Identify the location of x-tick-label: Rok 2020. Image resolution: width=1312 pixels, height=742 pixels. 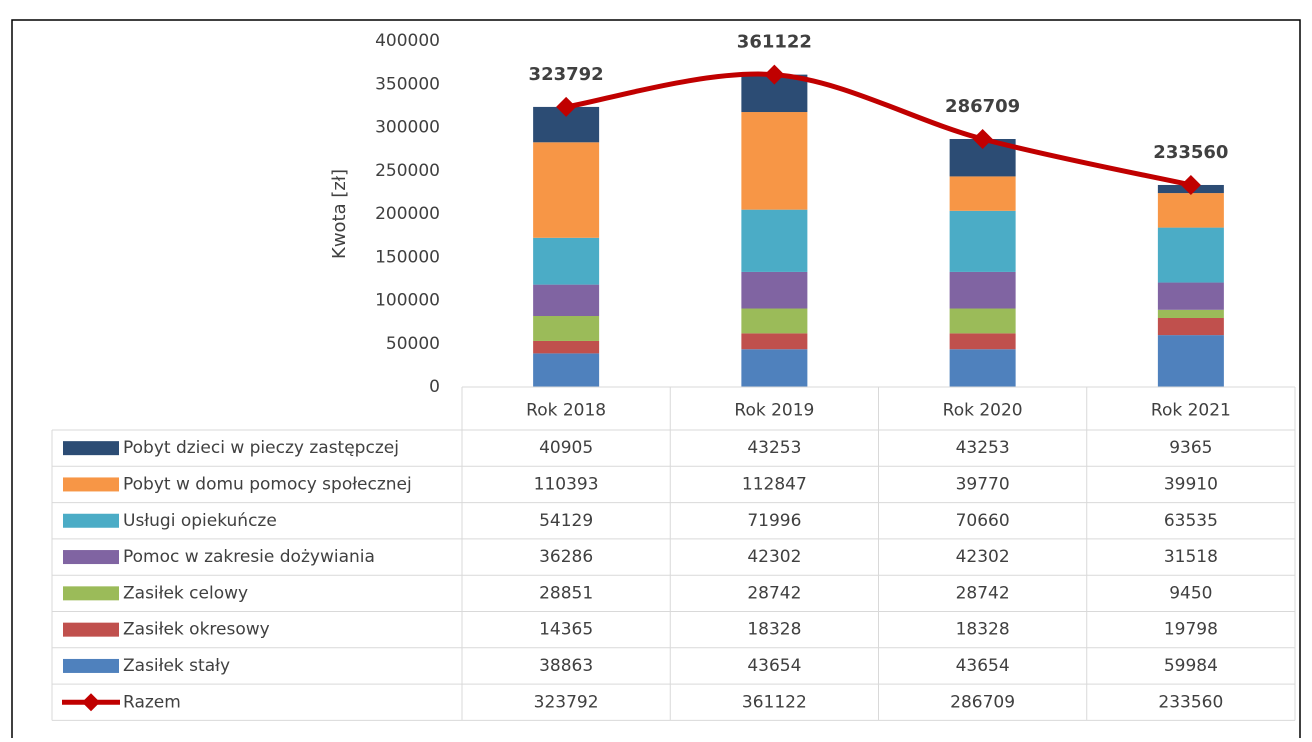
(983, 411).